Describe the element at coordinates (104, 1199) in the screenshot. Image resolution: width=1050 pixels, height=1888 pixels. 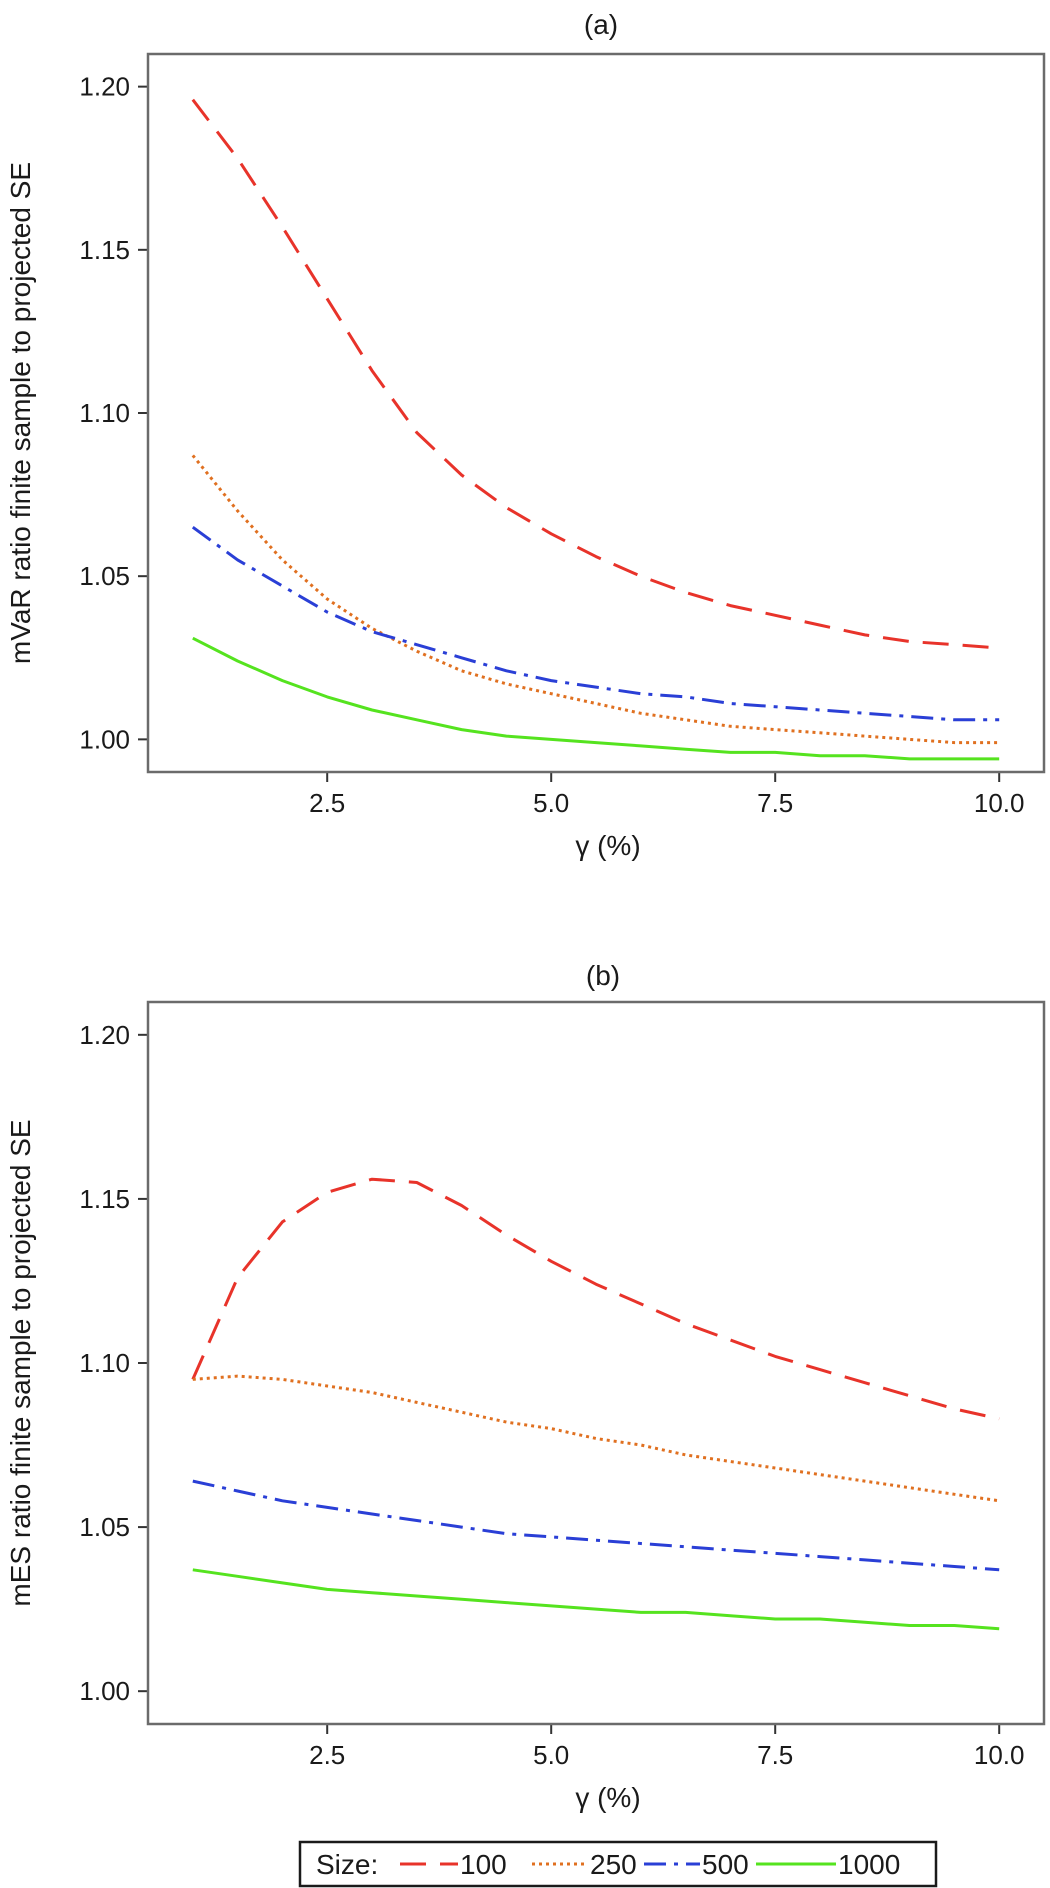
I see `panel-b-ytick-label: 1.15` at that location.